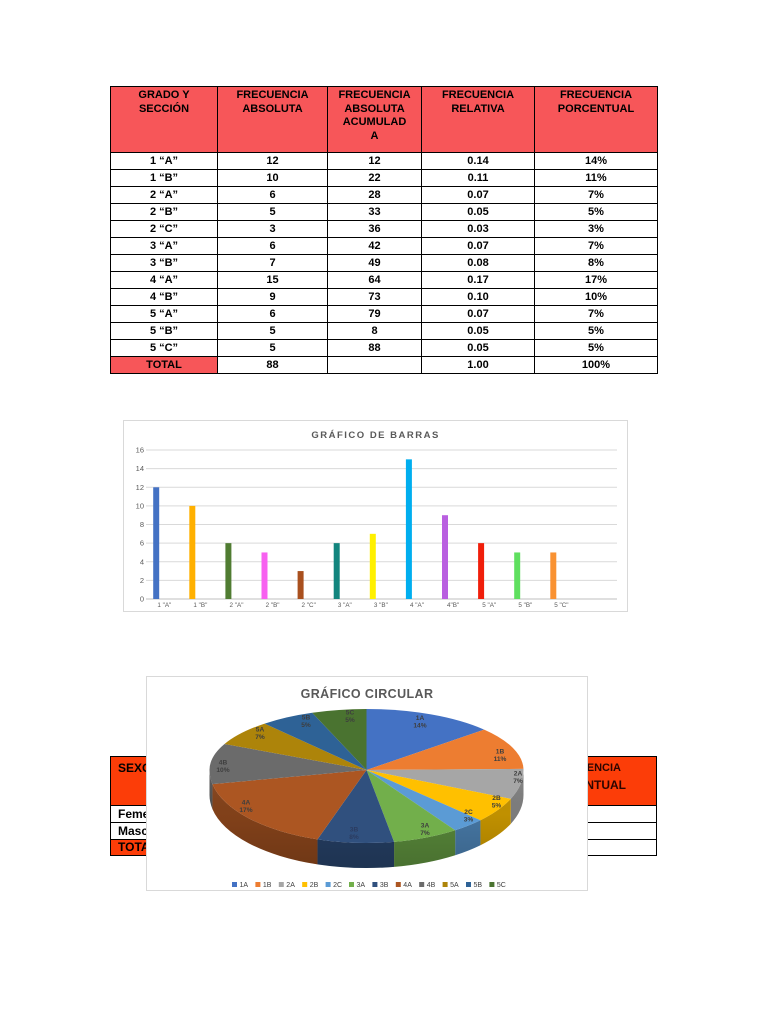 This screenshot has width=768, height=1024. What do you see at coordinates (525, 605) in the screenshot?
I see `svg-text: 5 "B"` at bounding box center [525, 605].